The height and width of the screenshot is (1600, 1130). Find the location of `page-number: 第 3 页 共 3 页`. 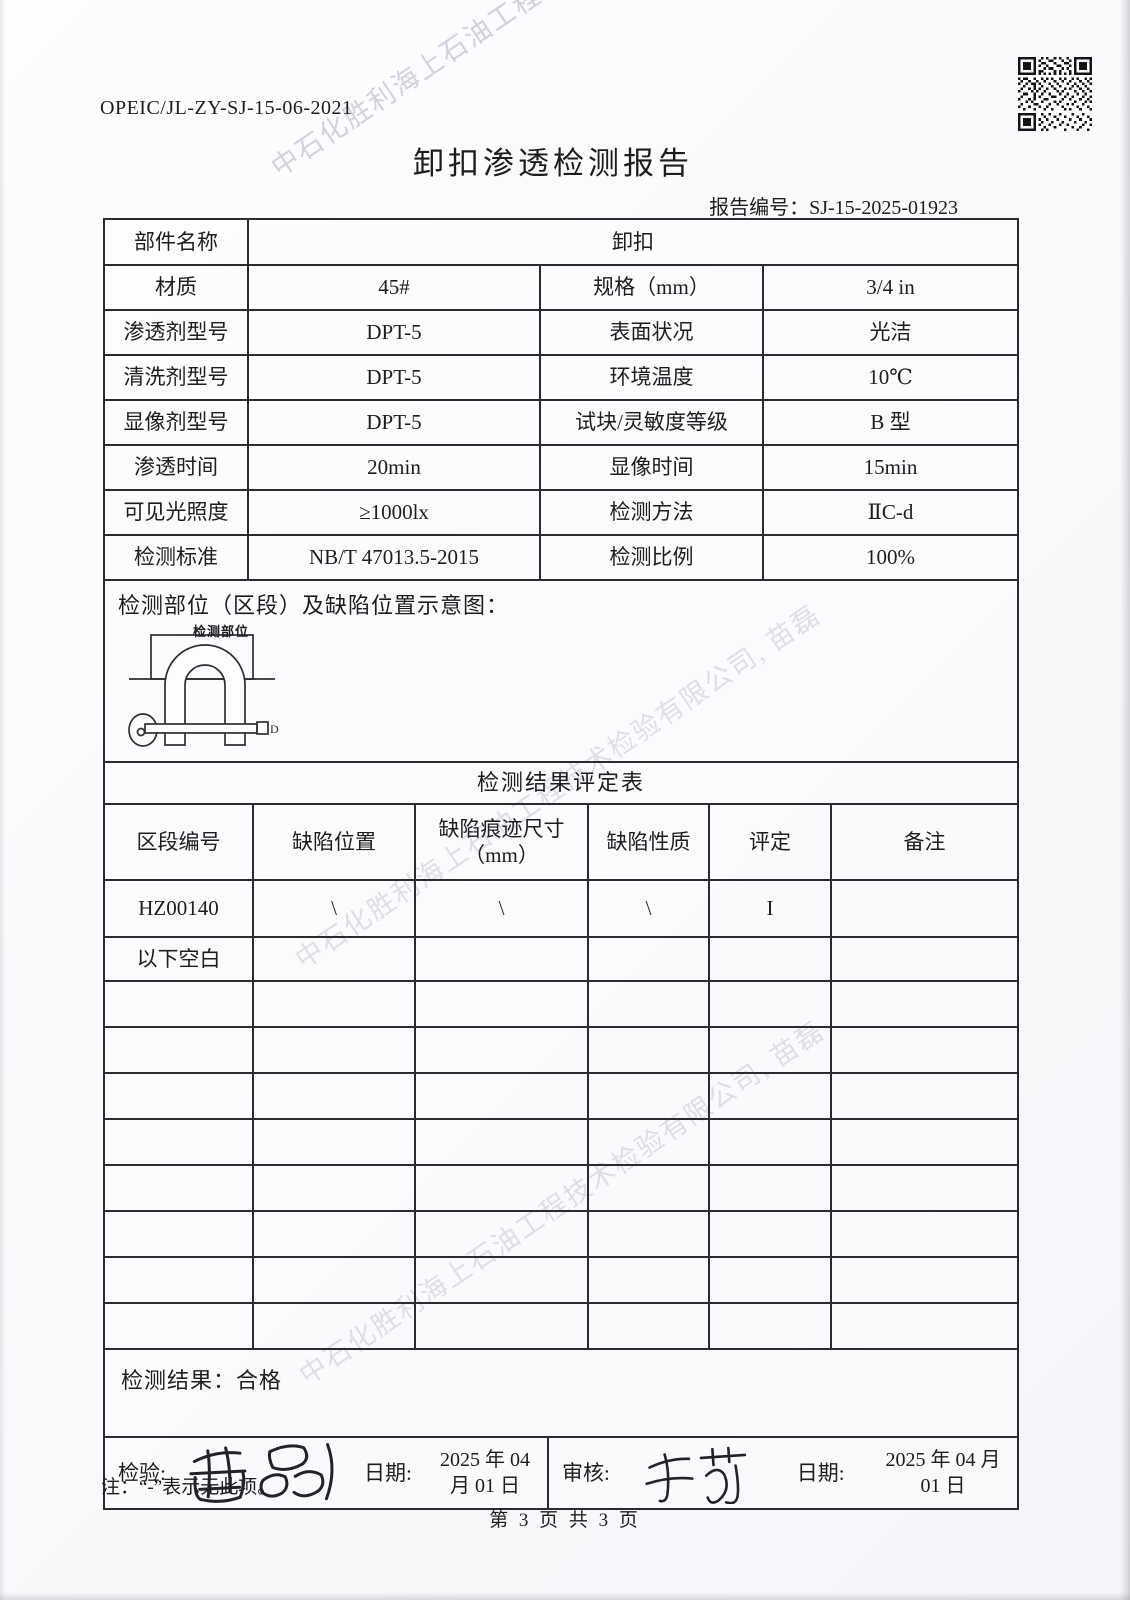

page-number: 第 3 页 共 3 页 is located at coordinates (565, 1520).